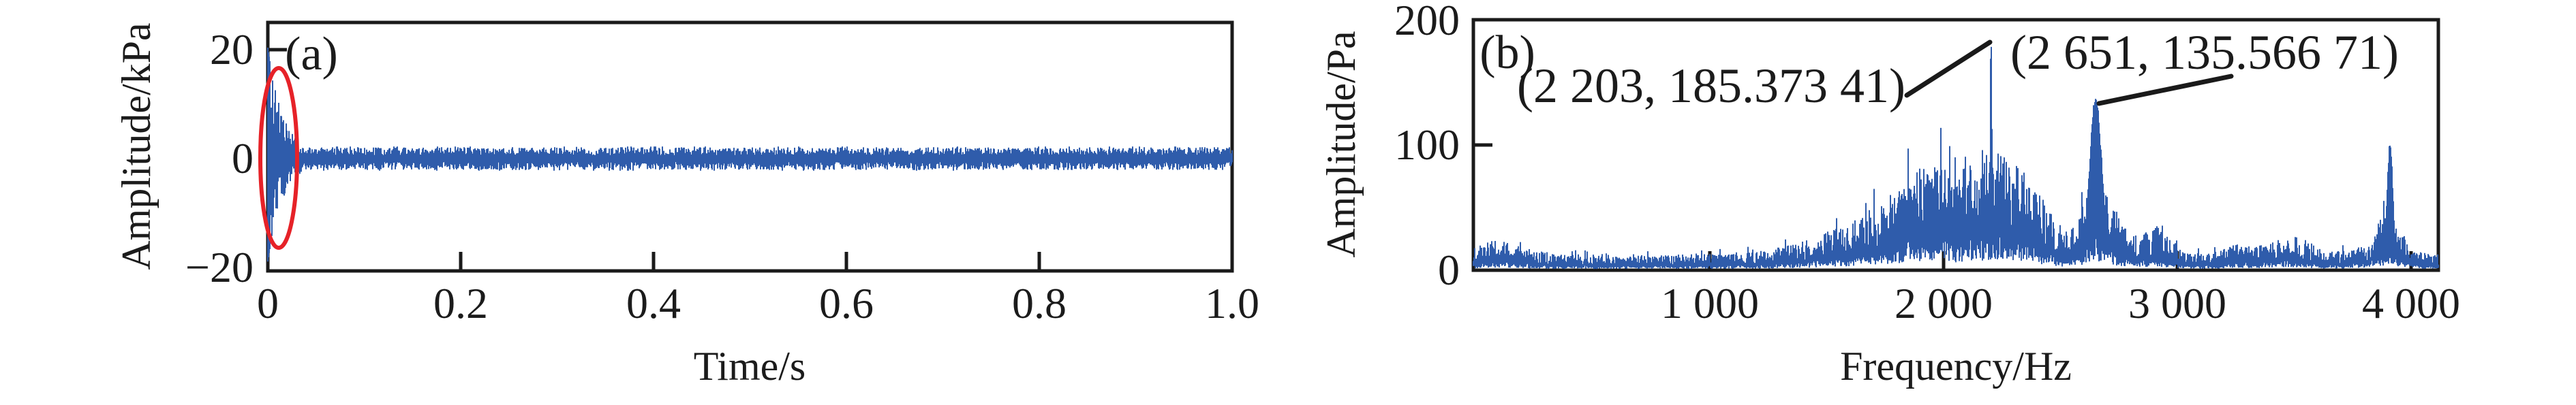 The width and height of the screenshot is (2576, 405). What do you see at coordinates (268, 303) in the screenshot?
I see `panel-a-x-tick-label: 0` at bounding box center [268, 303].